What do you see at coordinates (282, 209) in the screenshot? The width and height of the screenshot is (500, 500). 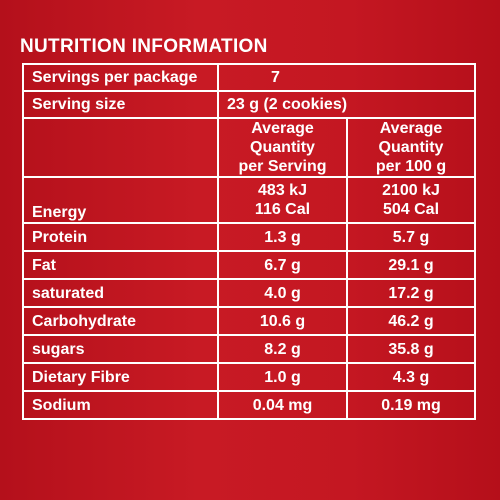 I see `energy-per-serving-cal: 116 Cal` at bounding box center [282, 209].